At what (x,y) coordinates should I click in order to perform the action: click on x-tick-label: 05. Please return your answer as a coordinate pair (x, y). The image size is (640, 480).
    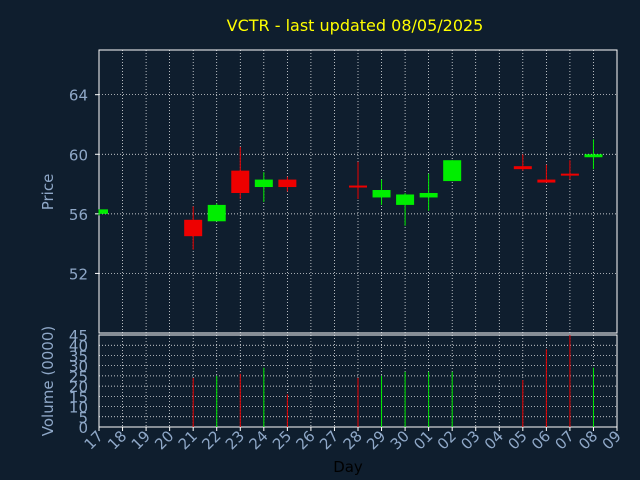
    Looking at the image, I should click on (517, 440).